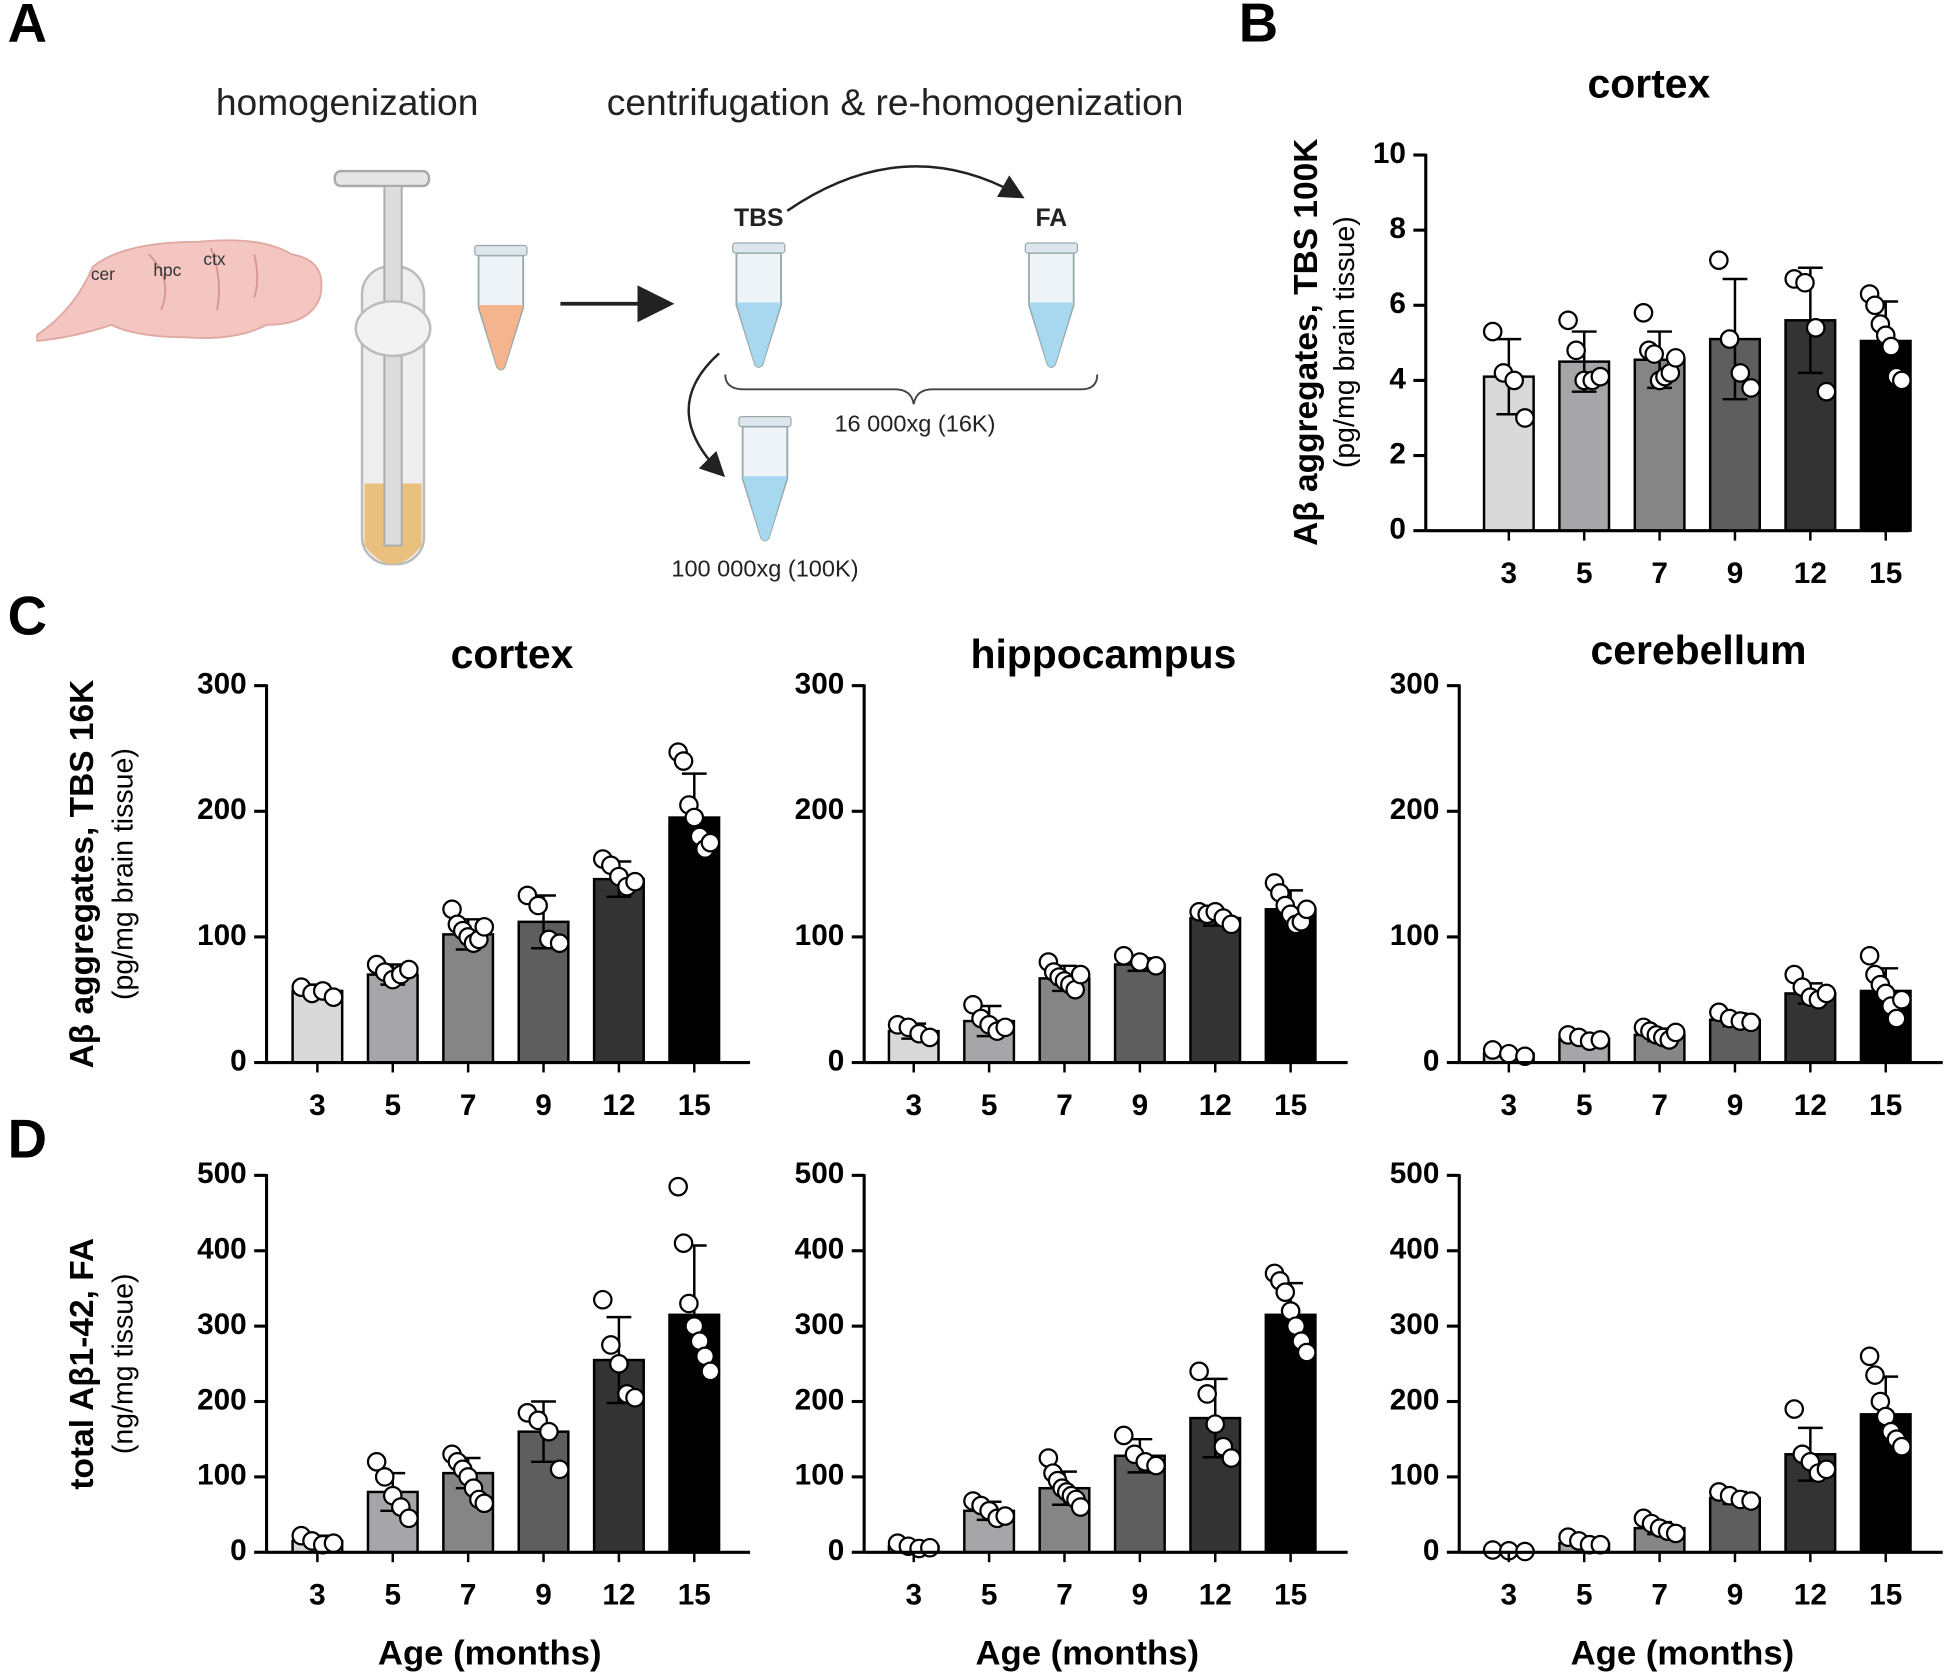 The image size is (1944, 1680). Describe the element at coordinates (203, 279) in the screenshot. I see `brain-fold` at that location.